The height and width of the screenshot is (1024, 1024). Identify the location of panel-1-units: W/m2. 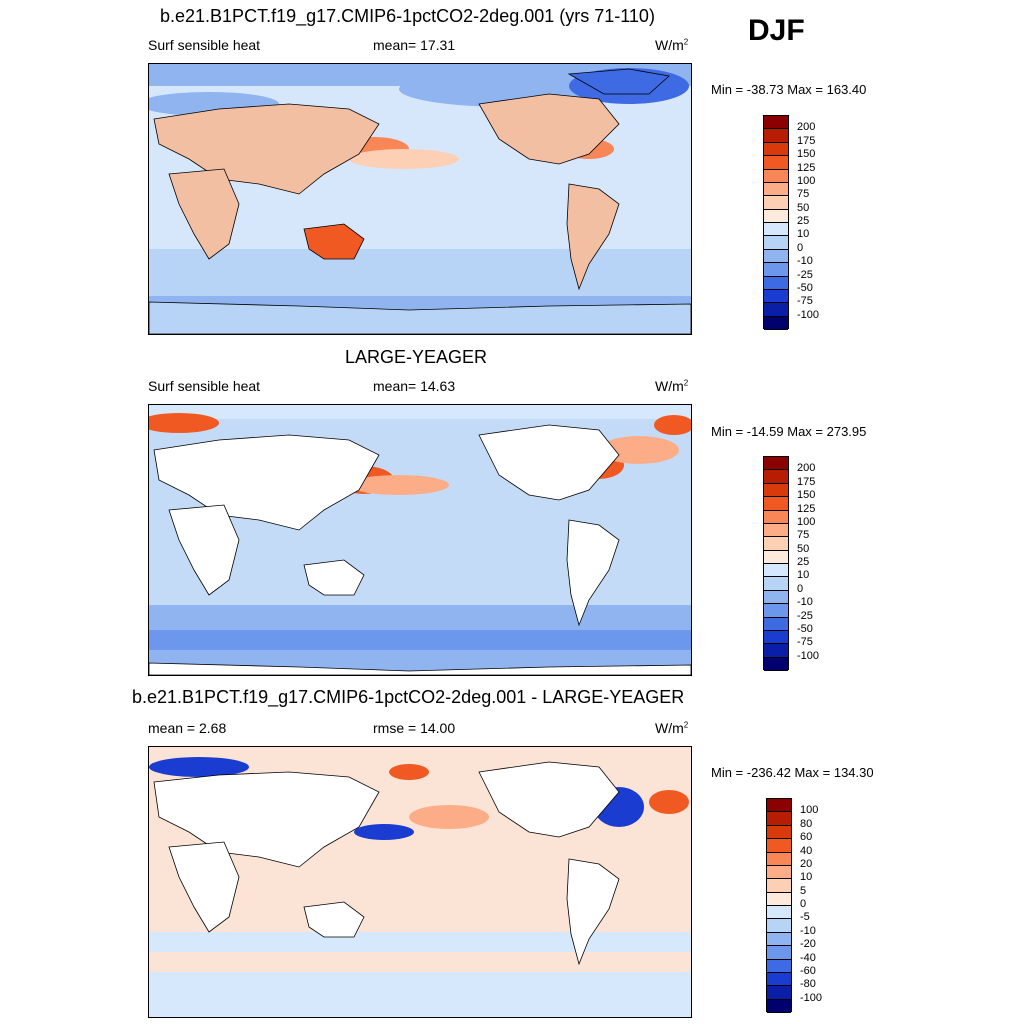
(672, 45).